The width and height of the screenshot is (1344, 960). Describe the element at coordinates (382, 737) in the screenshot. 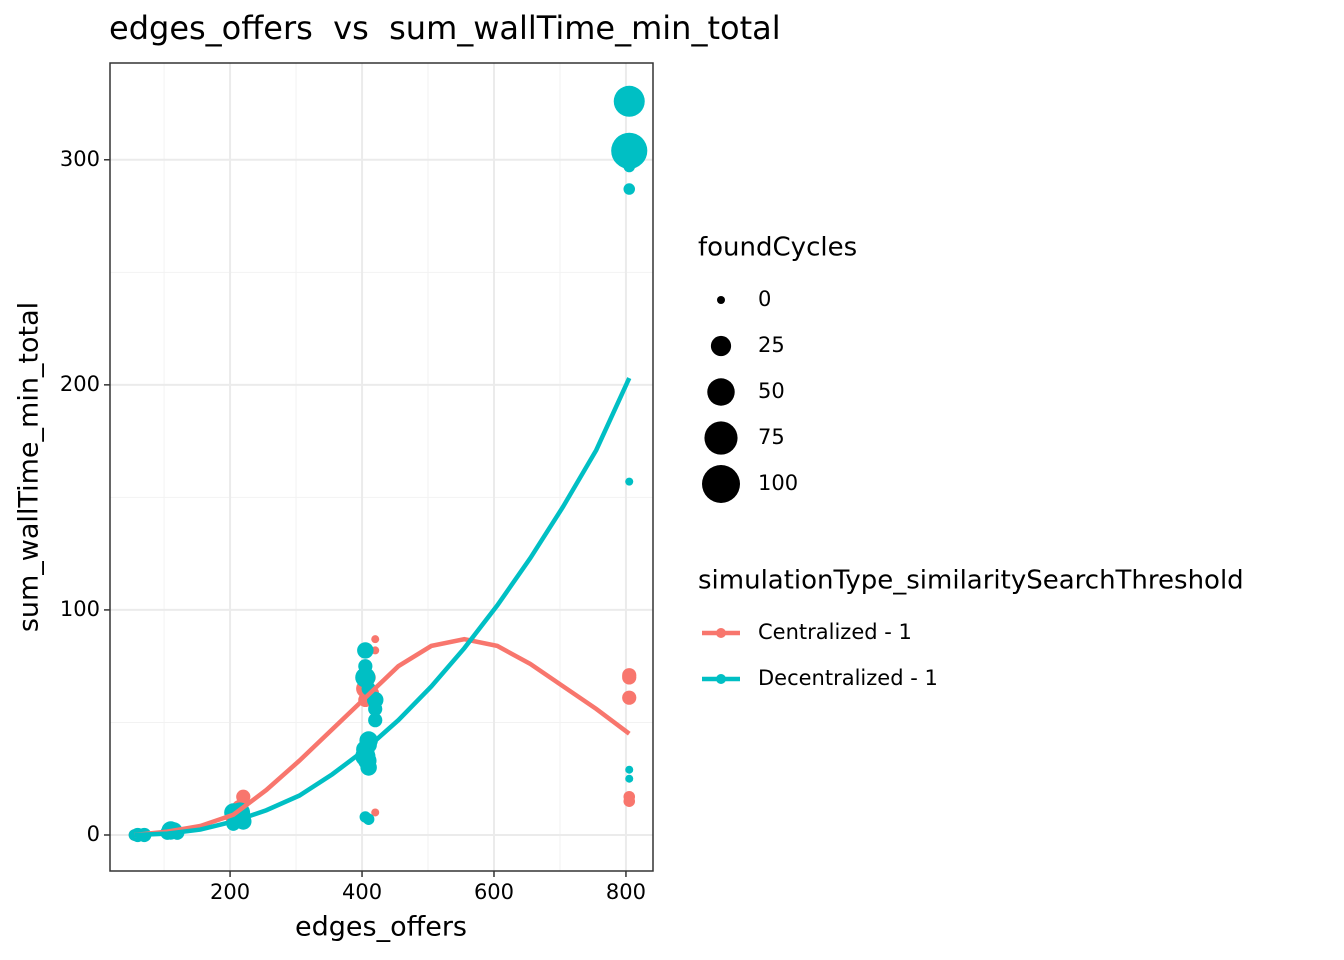

I see `trend-line` at that location.